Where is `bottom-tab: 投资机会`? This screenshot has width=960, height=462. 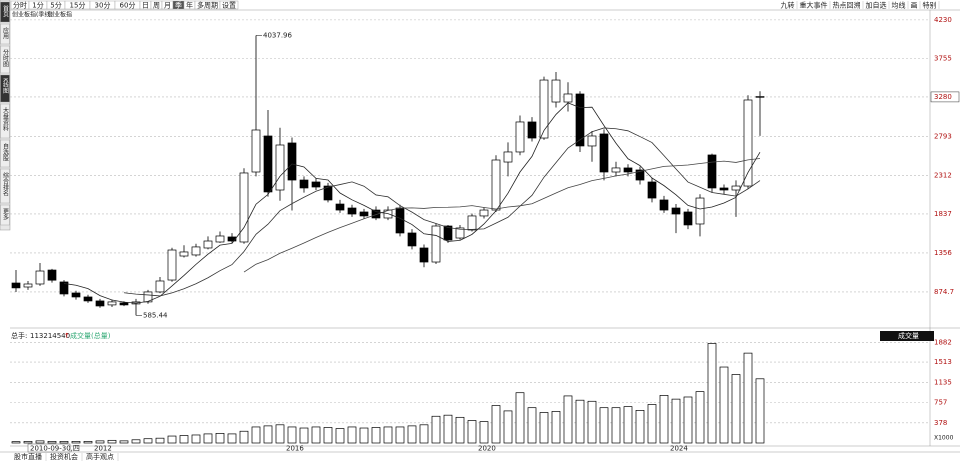
bottom-tab: 投资机会 is located at coordinates (64, 456).